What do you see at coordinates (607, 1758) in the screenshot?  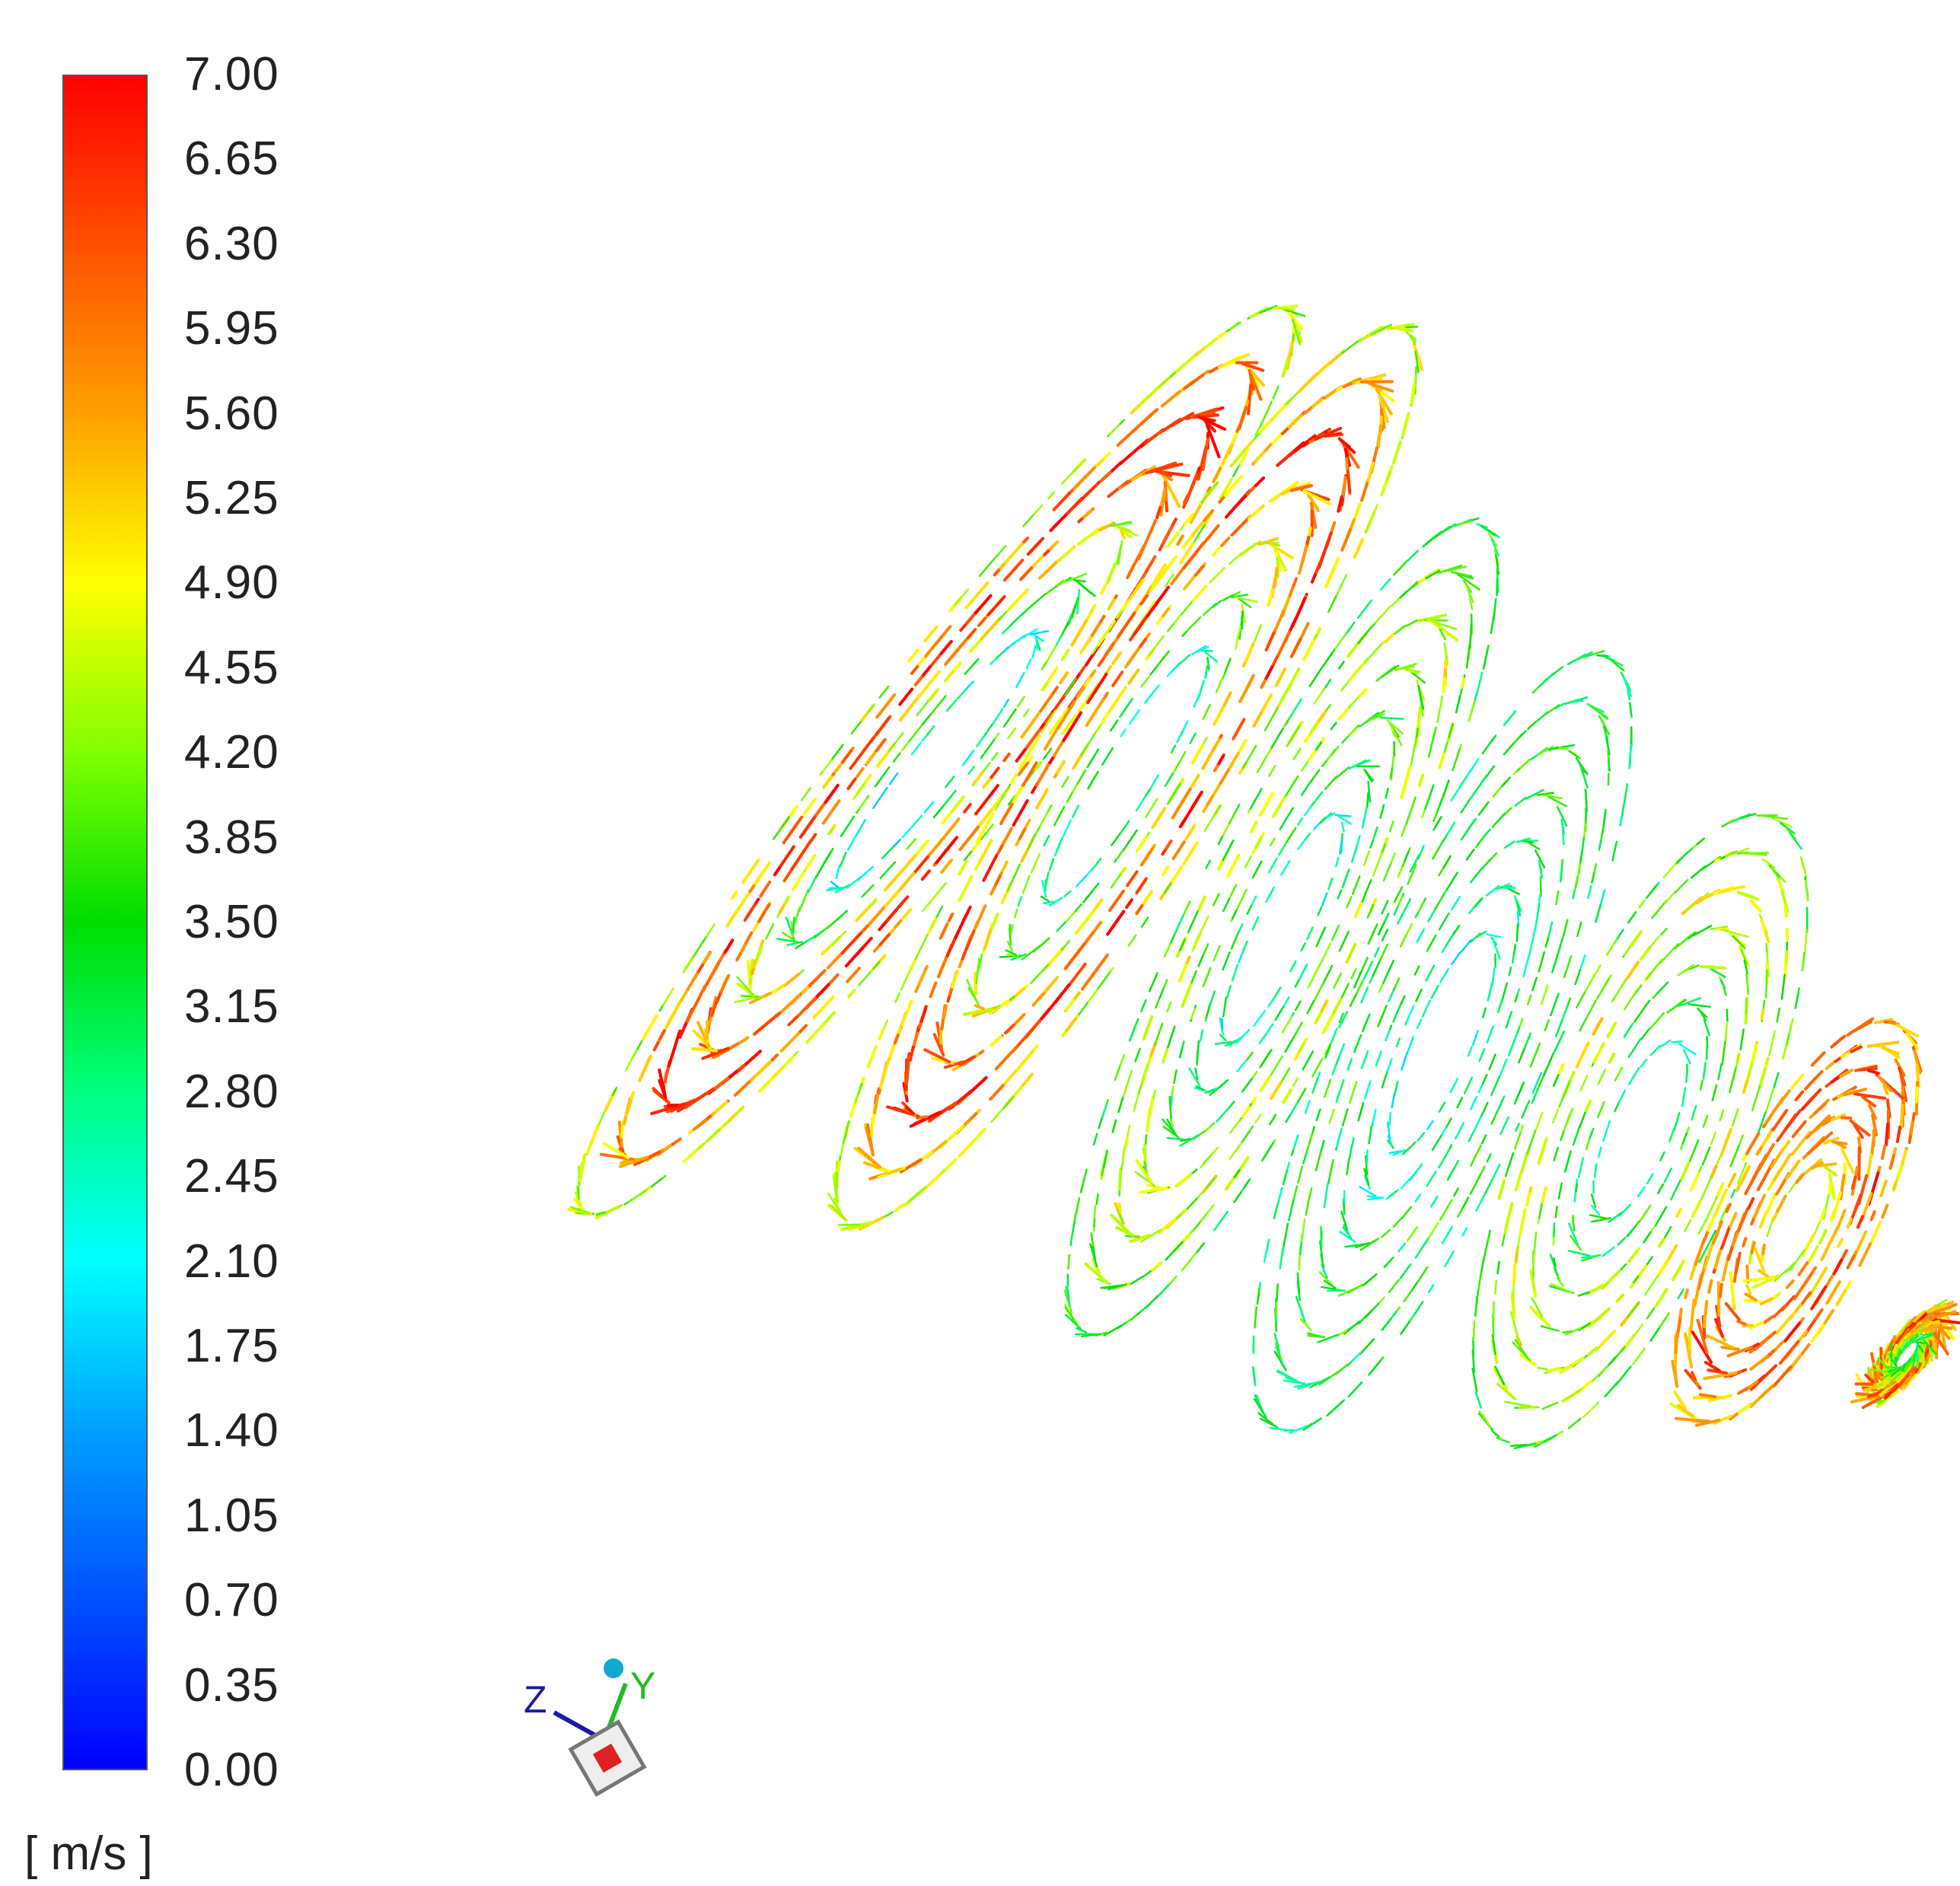 I see `triad-cube-icon` at bounding box center [607, 1758].